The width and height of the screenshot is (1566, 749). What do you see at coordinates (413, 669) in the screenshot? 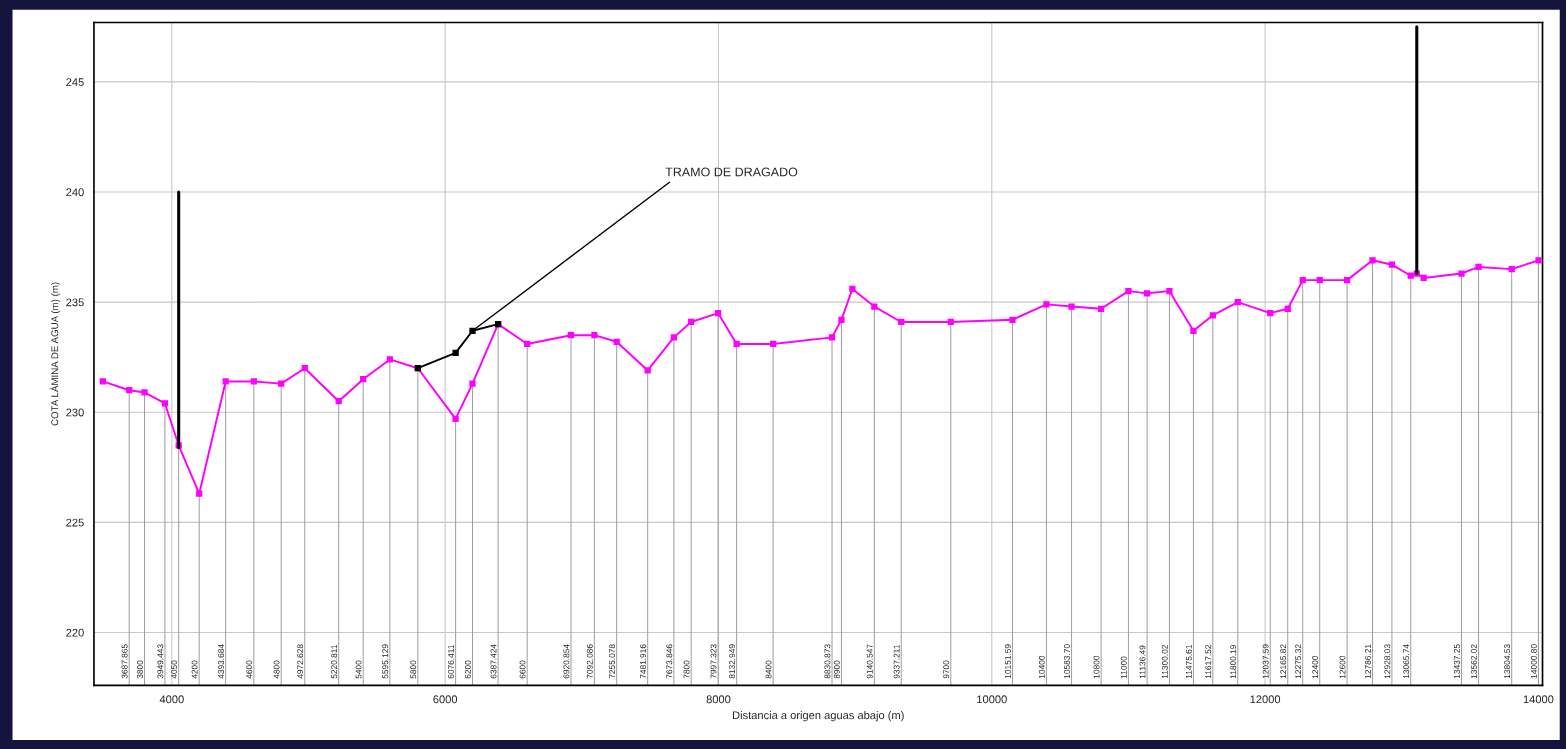
I see `annotation: 5800` at bounding box center [413, 669].